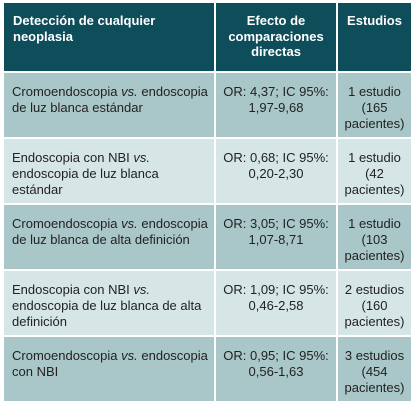 Image resolution: width=413 pixels, height=413 pixels. Describe the element at coordinates (374, 20) in the screenshot. I see `header-studies-label: Estudios` at that location.